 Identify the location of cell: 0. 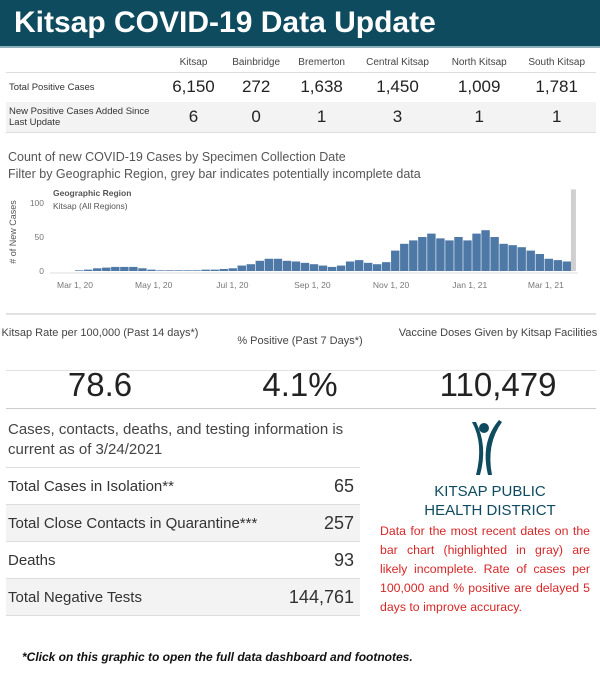
(256, 117).